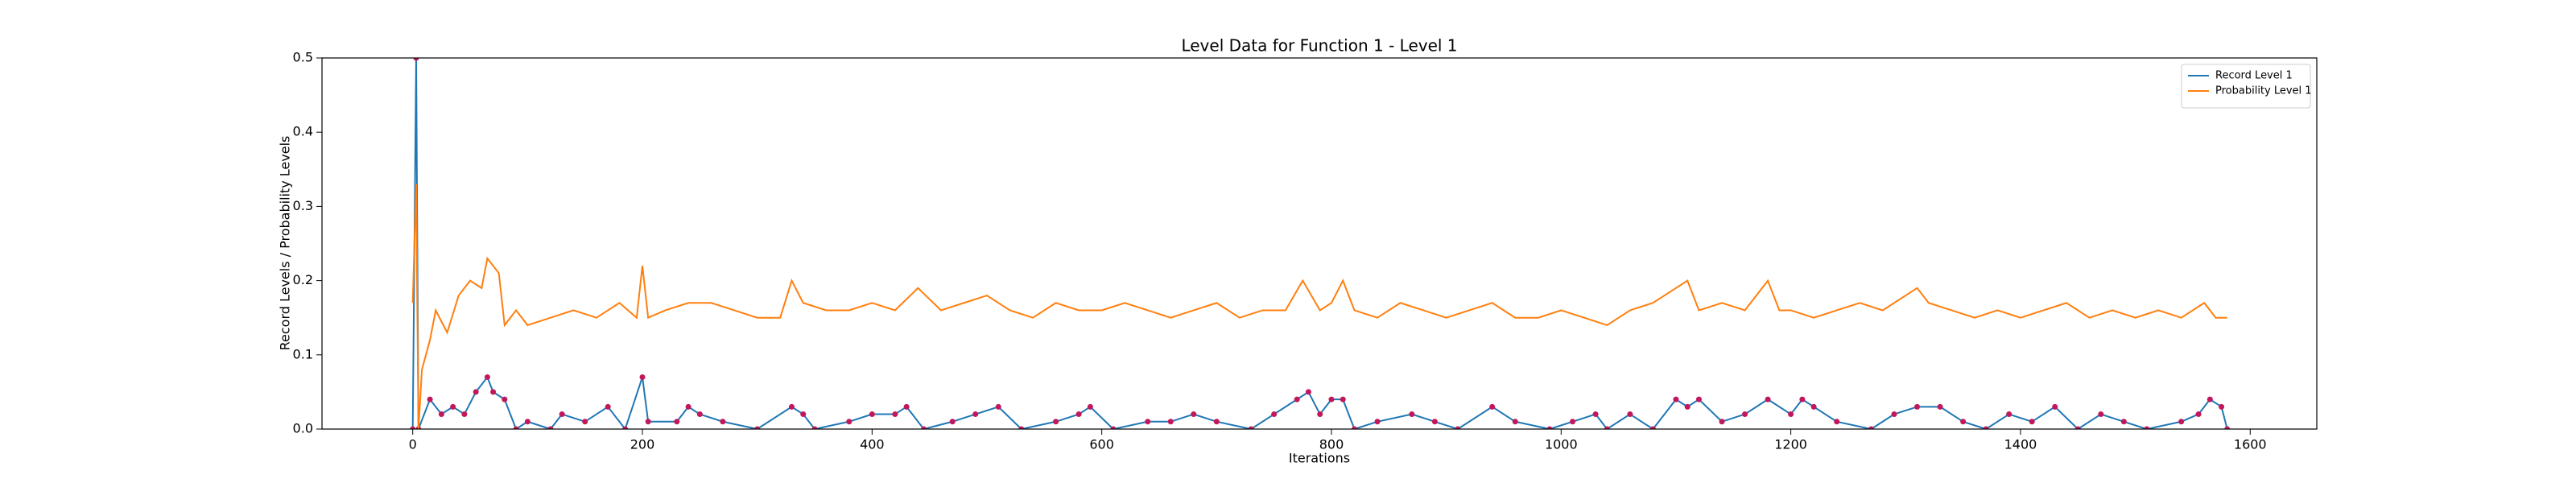 The height and width of the screenshot is (483, 2576). Describe the element at coordinates (1101, 444) in the screenshot. I see `x-tick-label: 600` at that location.